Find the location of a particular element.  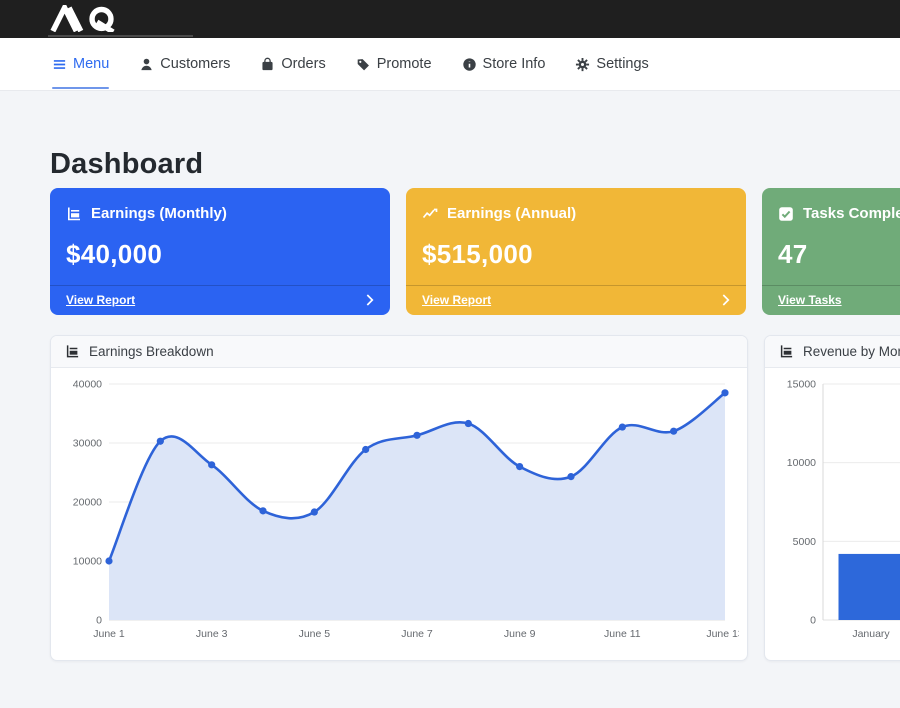

page-title: Dashboard is located at coordinates (127, 164).